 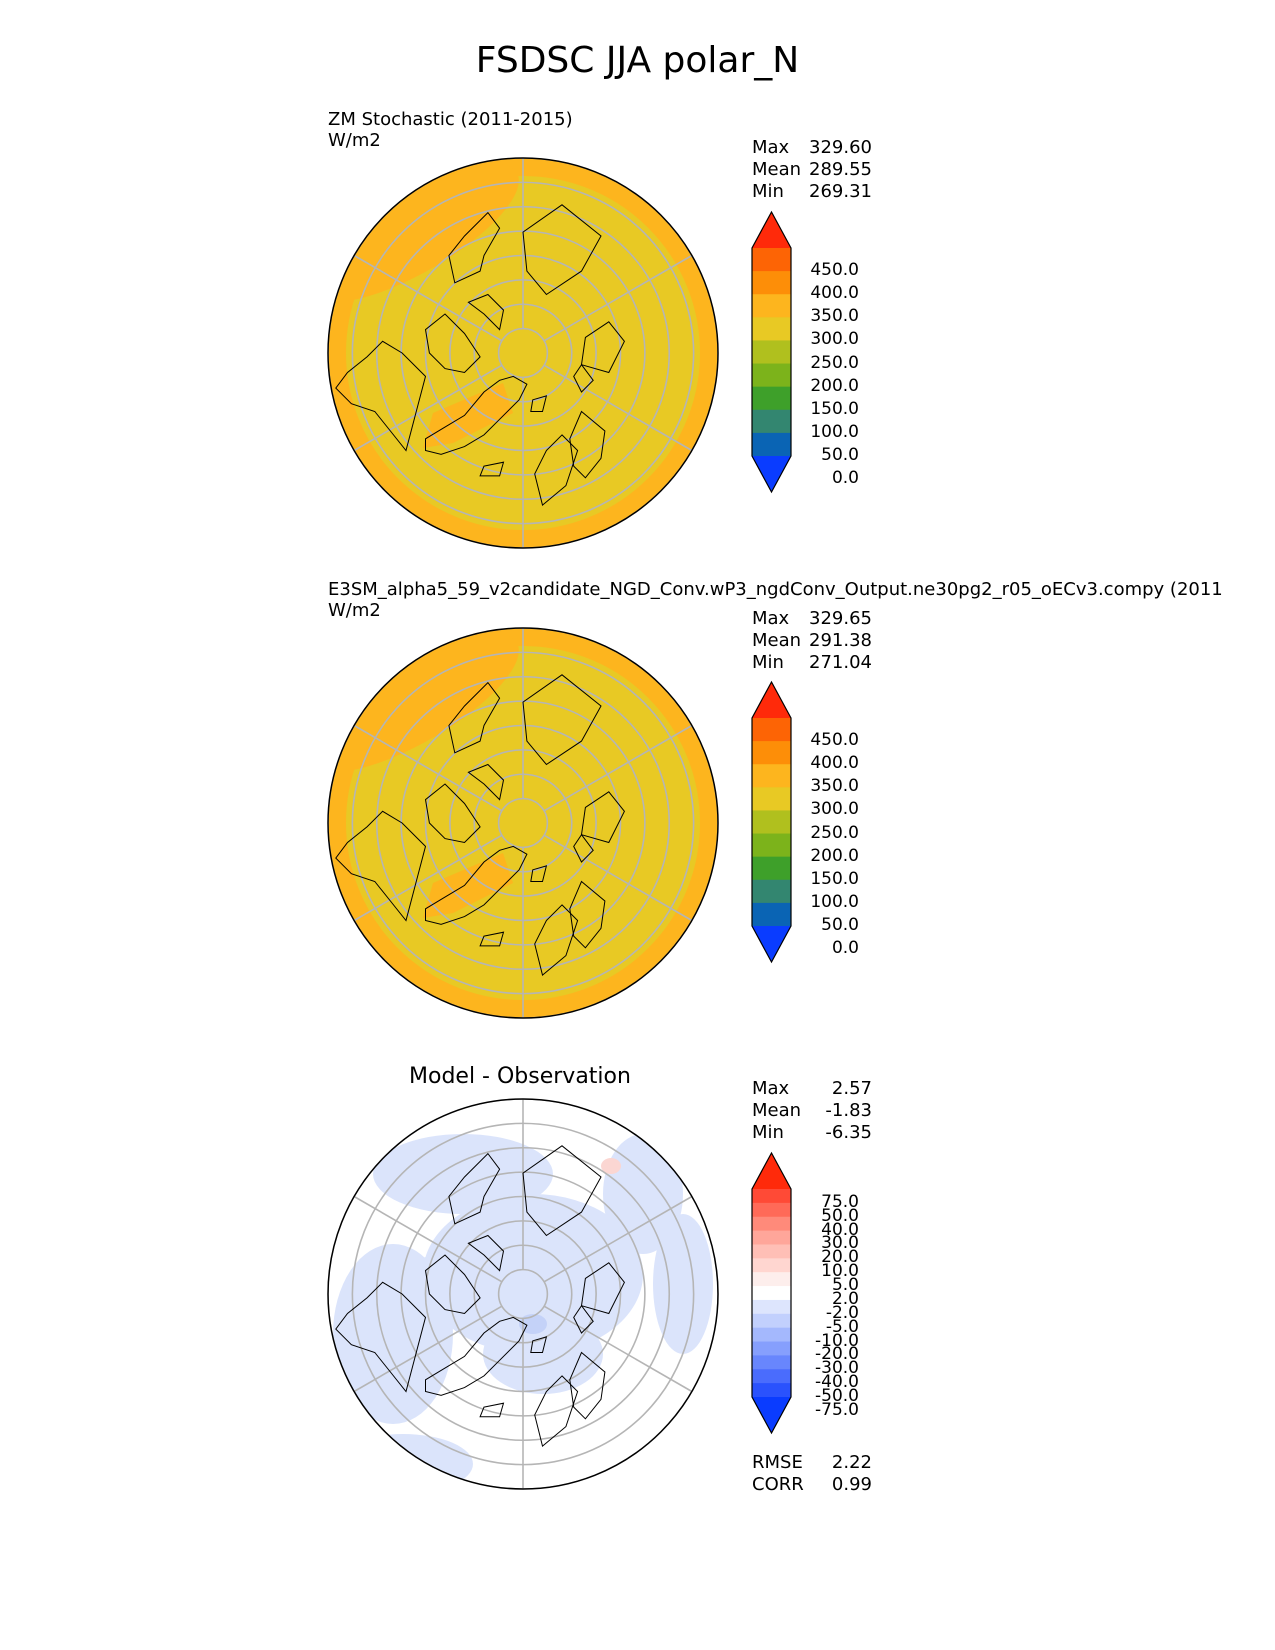 What do you see at coordinates (834, 901) in the screenshot?
I see `colorbar-tick-label: 100.0` at bounding box center [834, 901].